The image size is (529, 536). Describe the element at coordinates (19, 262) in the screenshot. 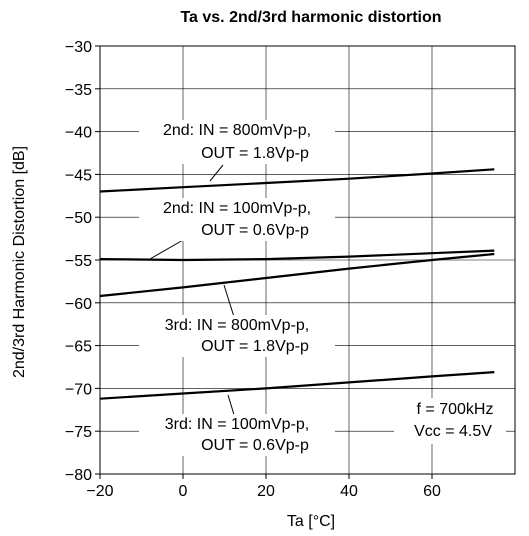

I see `y-axis-label: 2nd/3rd Harmonic Distortion [dB]` at that location.